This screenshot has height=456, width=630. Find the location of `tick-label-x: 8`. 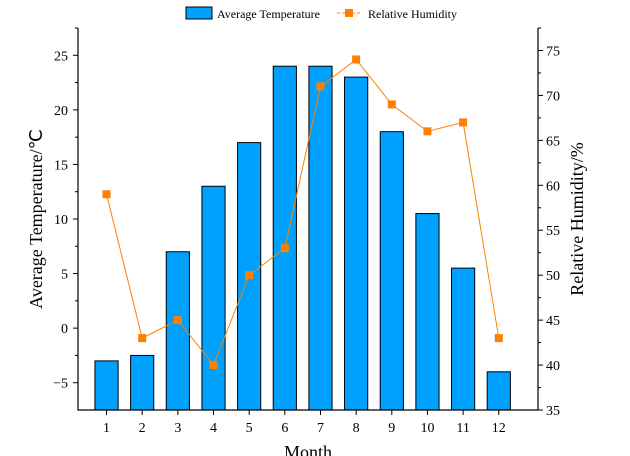

tick-label-x: 8 is located at coordinates (356, 428).